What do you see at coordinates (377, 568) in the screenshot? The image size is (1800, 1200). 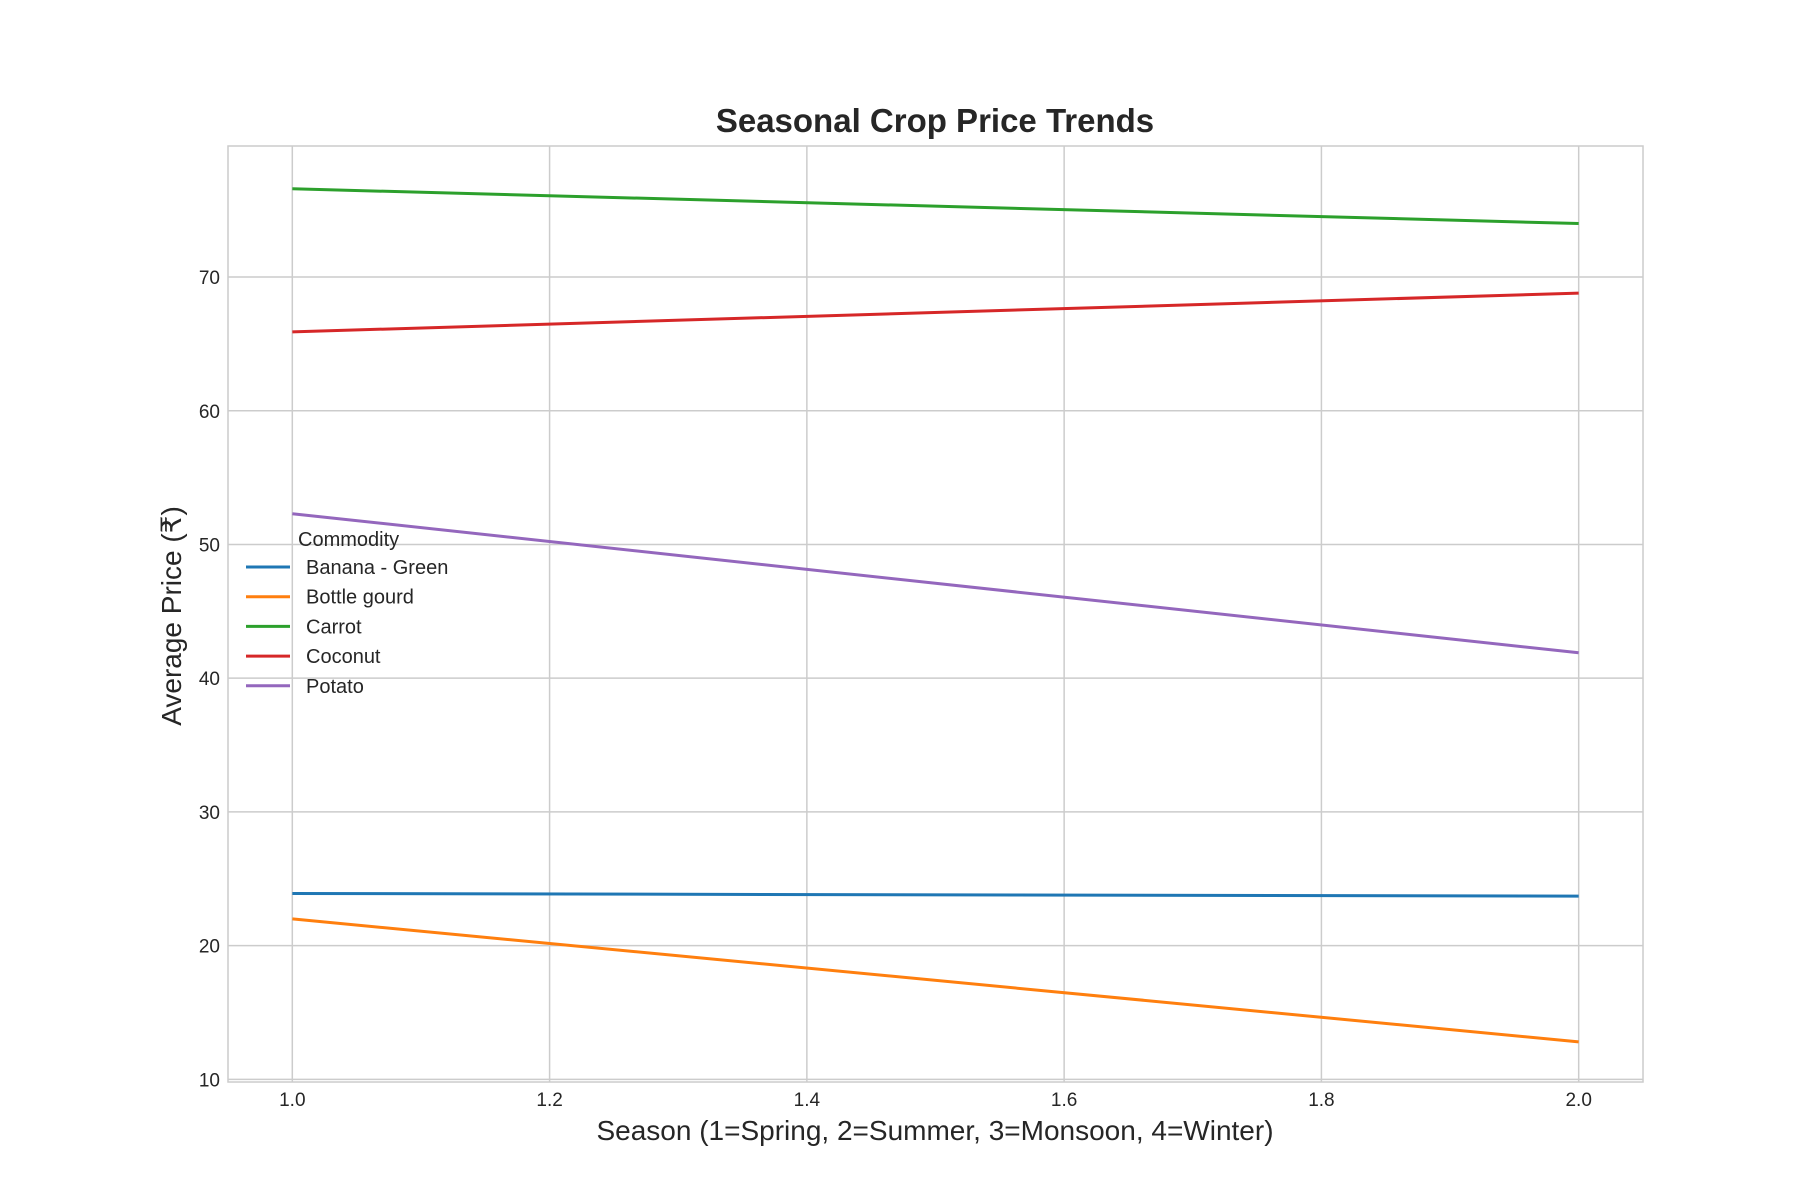 I see `legend-item-label: Banana - Green` at bounding box center [377, 568].